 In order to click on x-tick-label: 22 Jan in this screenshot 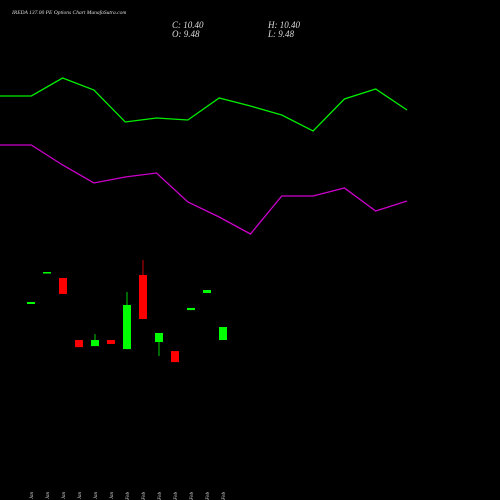, I will do `click(32, 496)`.